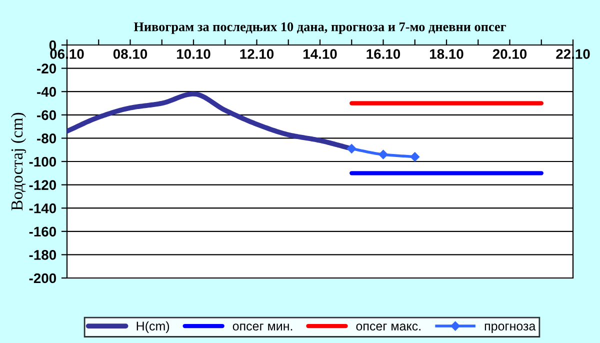  I want to click on legend-label: прогноза, so click(510, 328).